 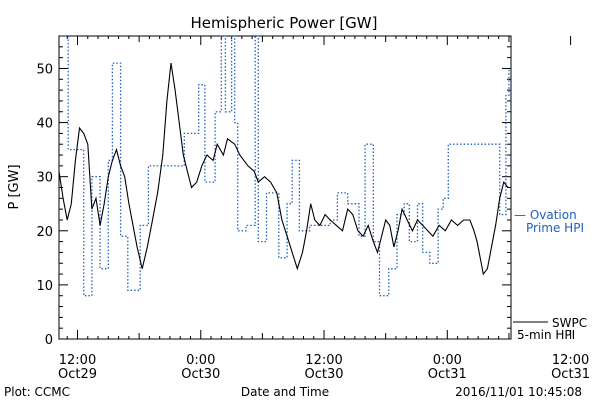 What do you see at coordinates (37, 392) in the screenshot?
I see `plot-credit: Plot: CCMC` at bounding box center [37, 392].